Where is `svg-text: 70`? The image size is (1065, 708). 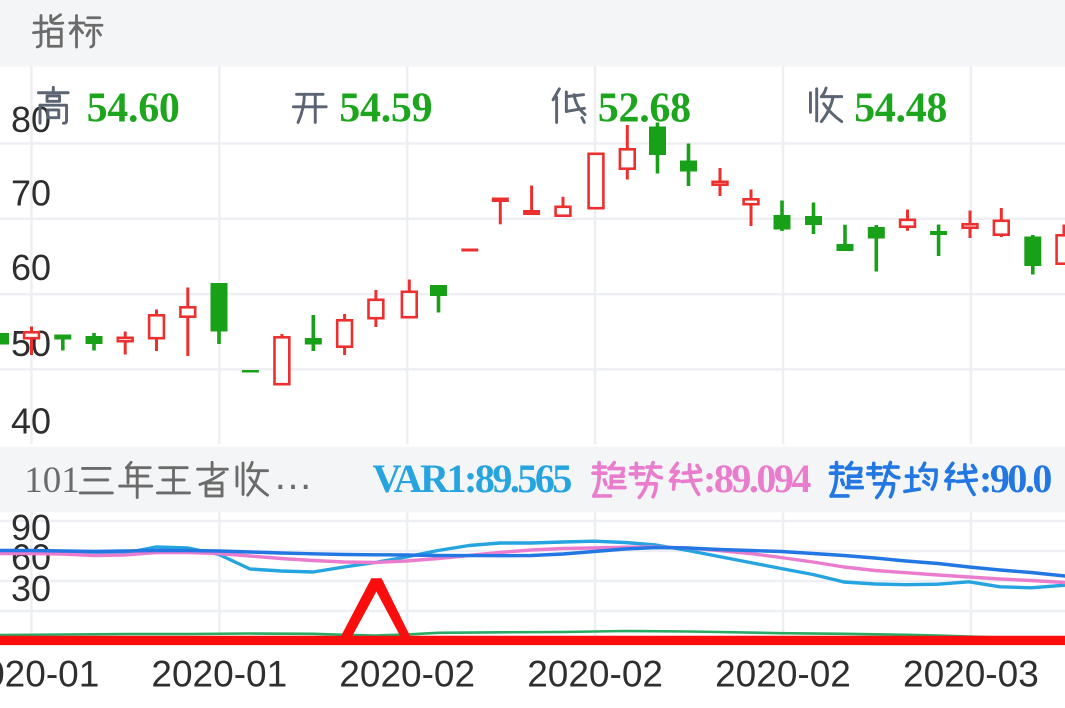 svg-text: 70 is located at coordinates (31, 192).